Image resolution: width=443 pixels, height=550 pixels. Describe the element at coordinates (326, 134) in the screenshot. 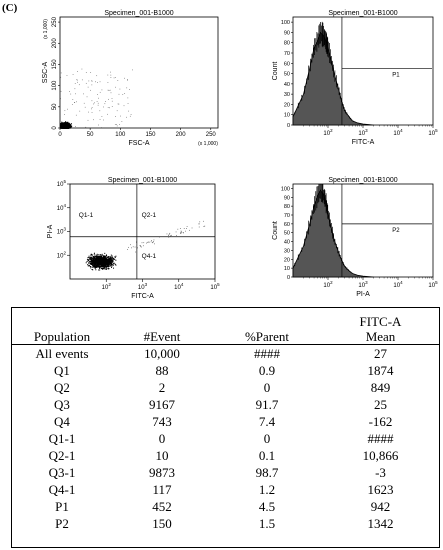

I see `tick-base: 10` at that location.